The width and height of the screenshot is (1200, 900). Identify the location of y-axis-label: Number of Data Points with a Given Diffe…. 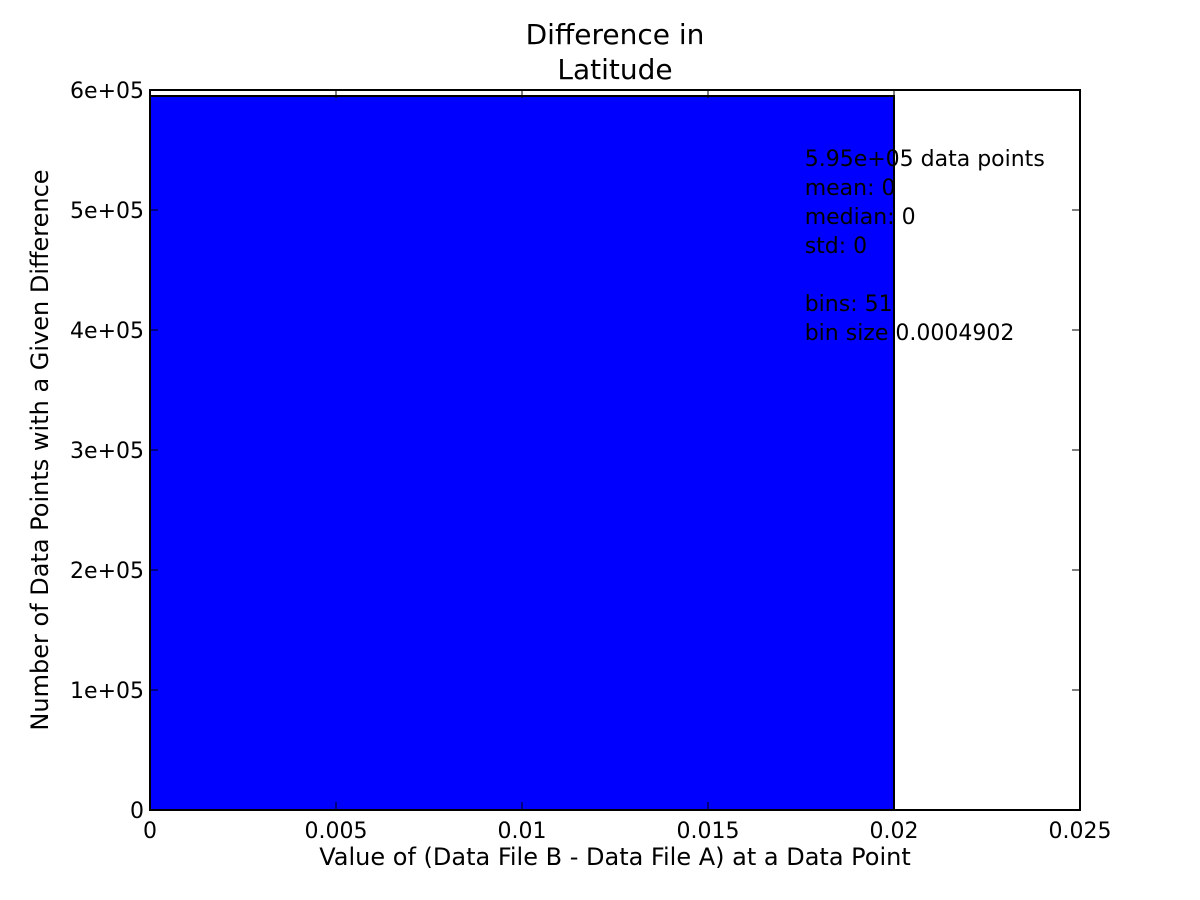
(40, 449).